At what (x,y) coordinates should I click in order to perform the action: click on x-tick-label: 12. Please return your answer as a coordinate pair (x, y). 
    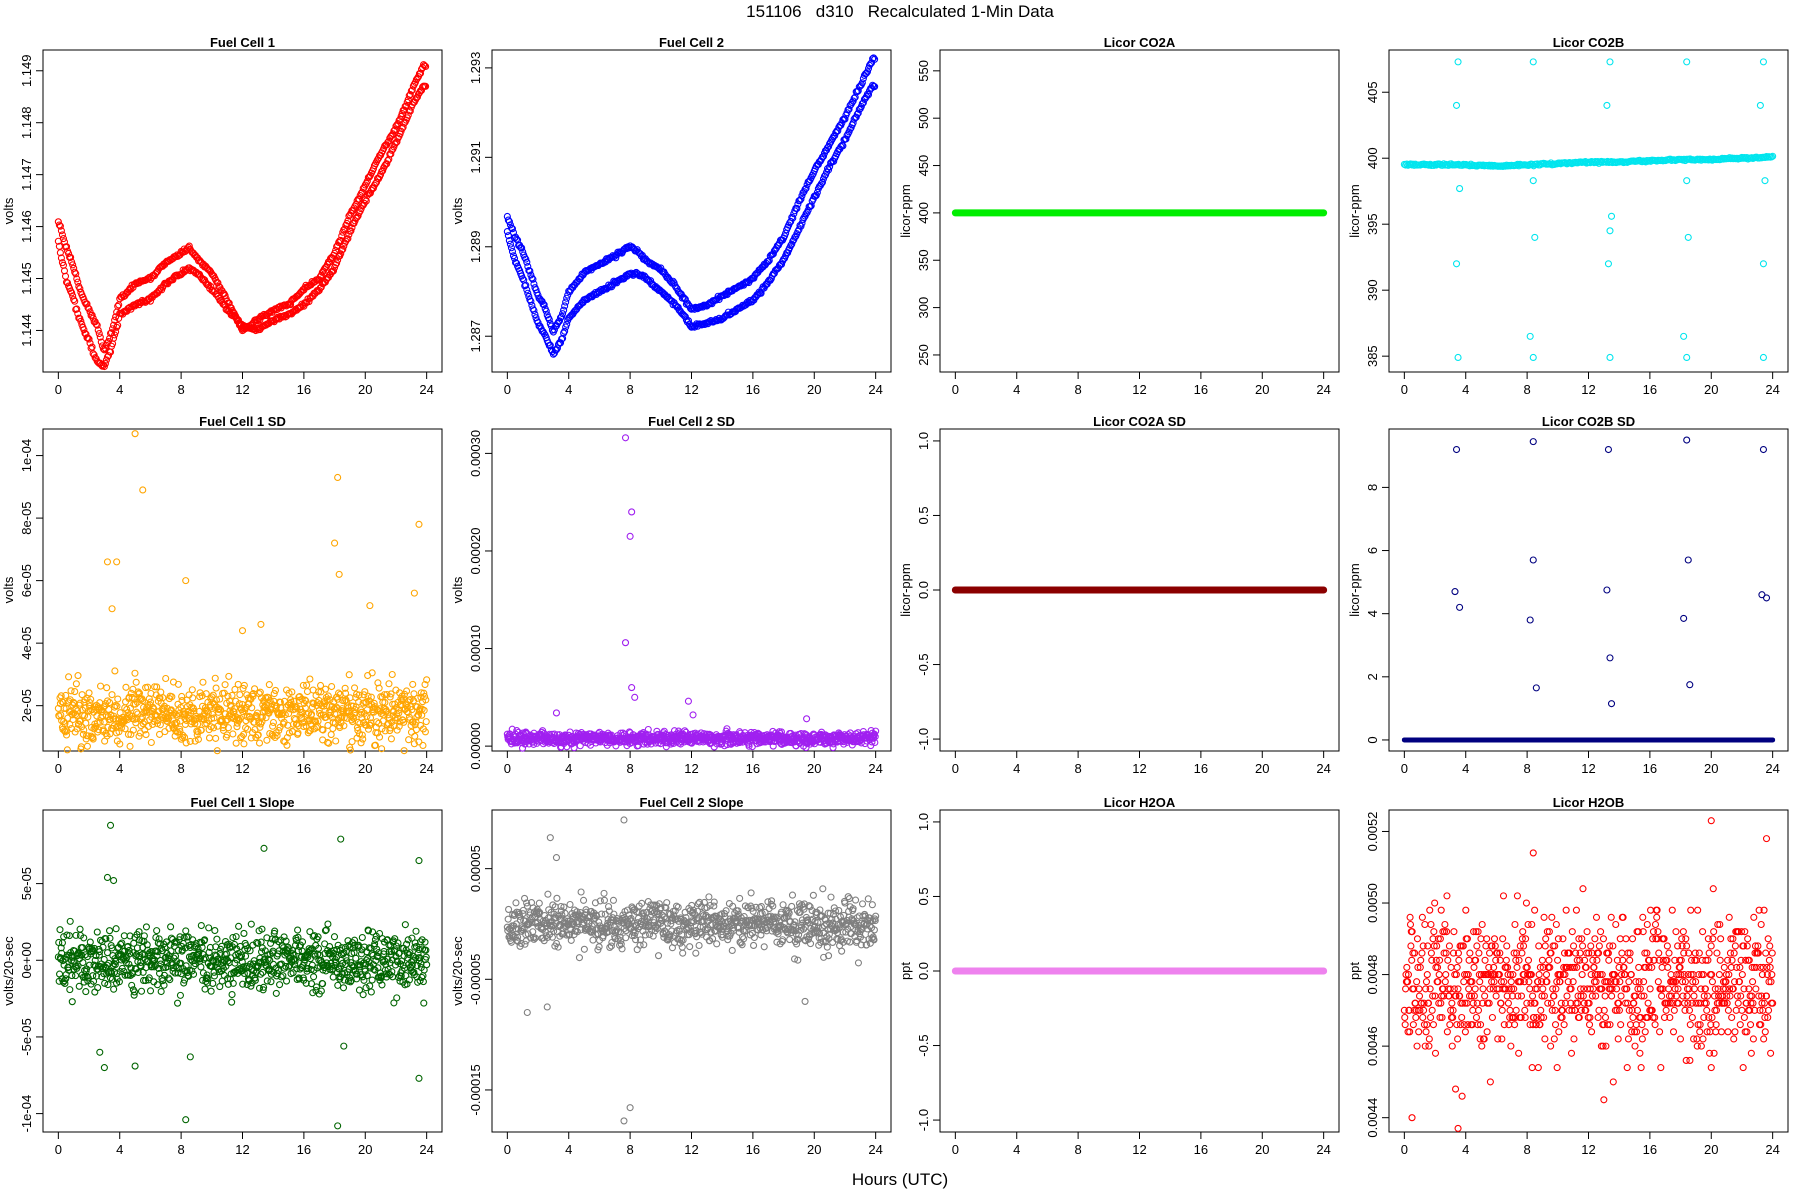
    Looking at the image, I should click on (691, 1149).